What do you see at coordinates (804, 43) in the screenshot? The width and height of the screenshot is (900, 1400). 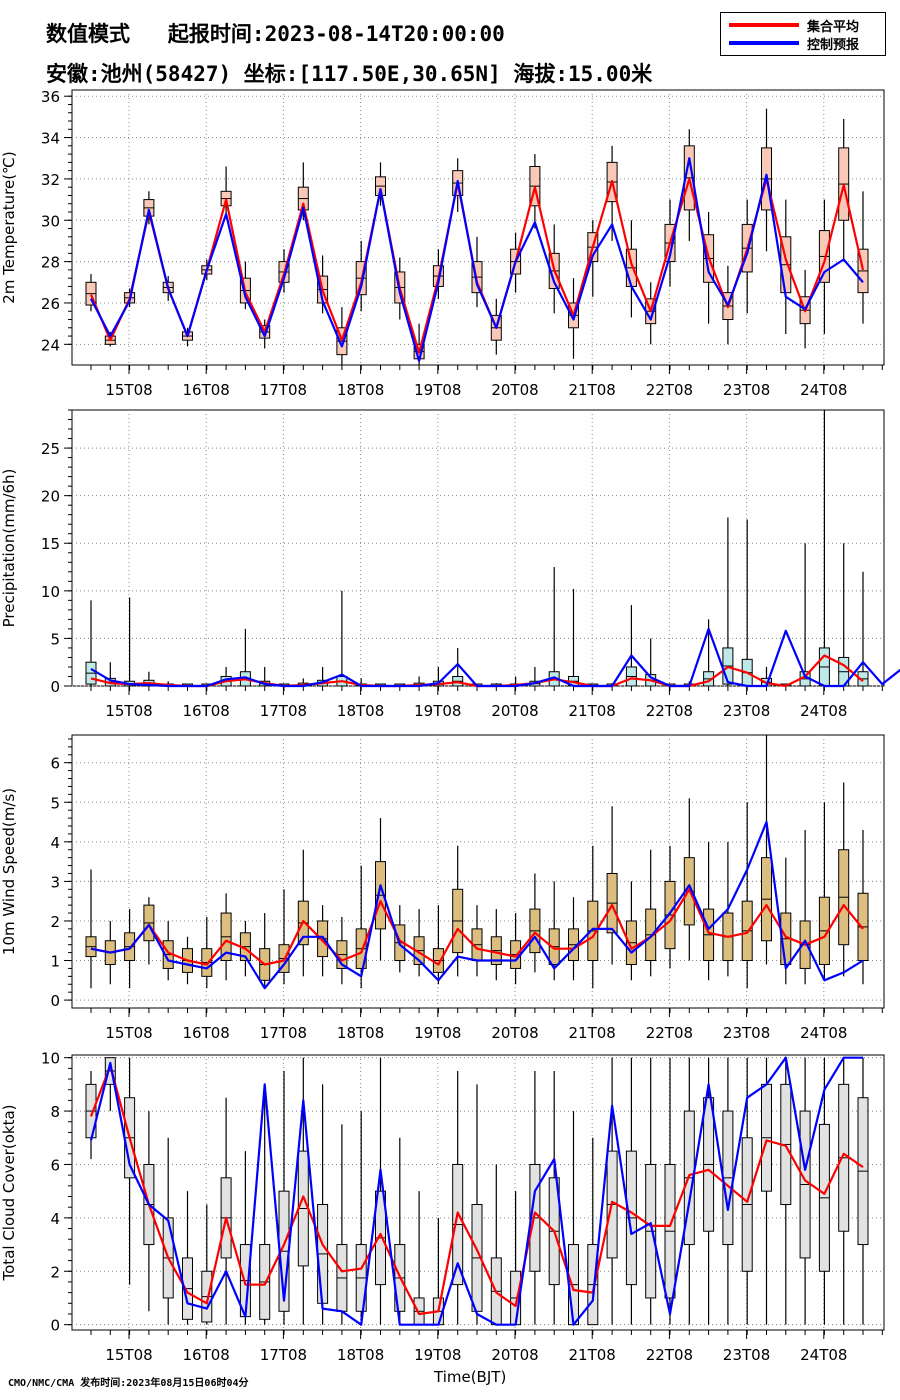 I see `legend-entry-control: 控制预报` at bounding box center [804, 43].